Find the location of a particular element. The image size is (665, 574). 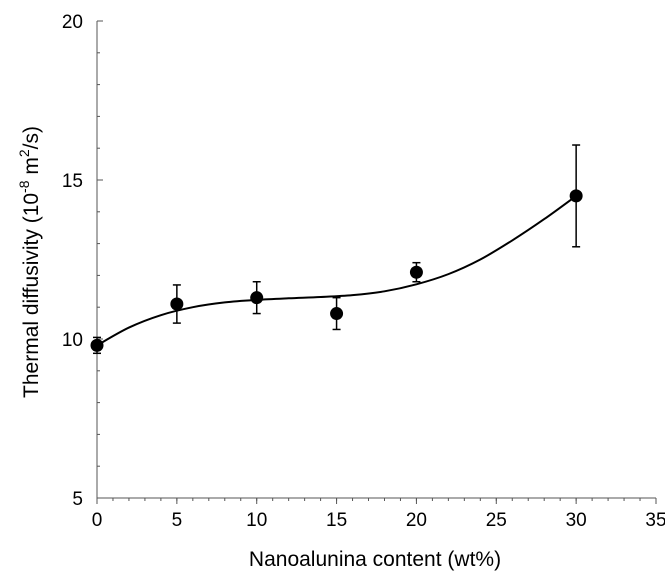

y-tick-label: 15 is located at coordinates (72, 181).